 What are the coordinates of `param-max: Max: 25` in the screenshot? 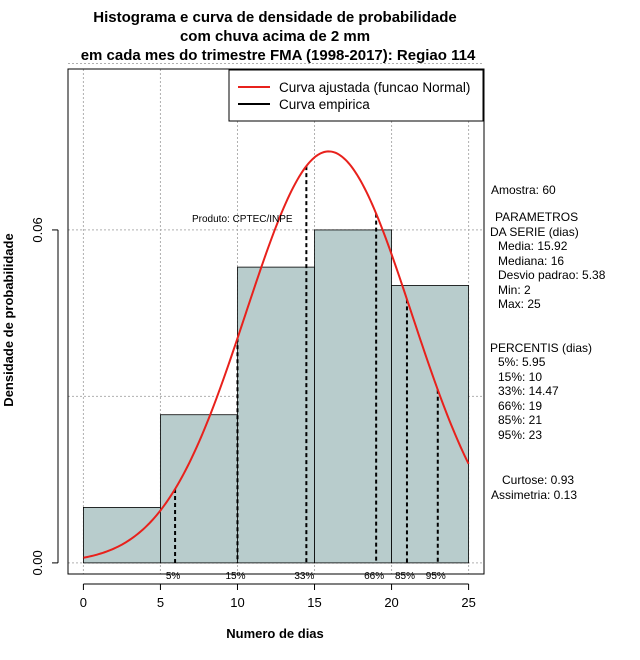 It's located at (519, 304).